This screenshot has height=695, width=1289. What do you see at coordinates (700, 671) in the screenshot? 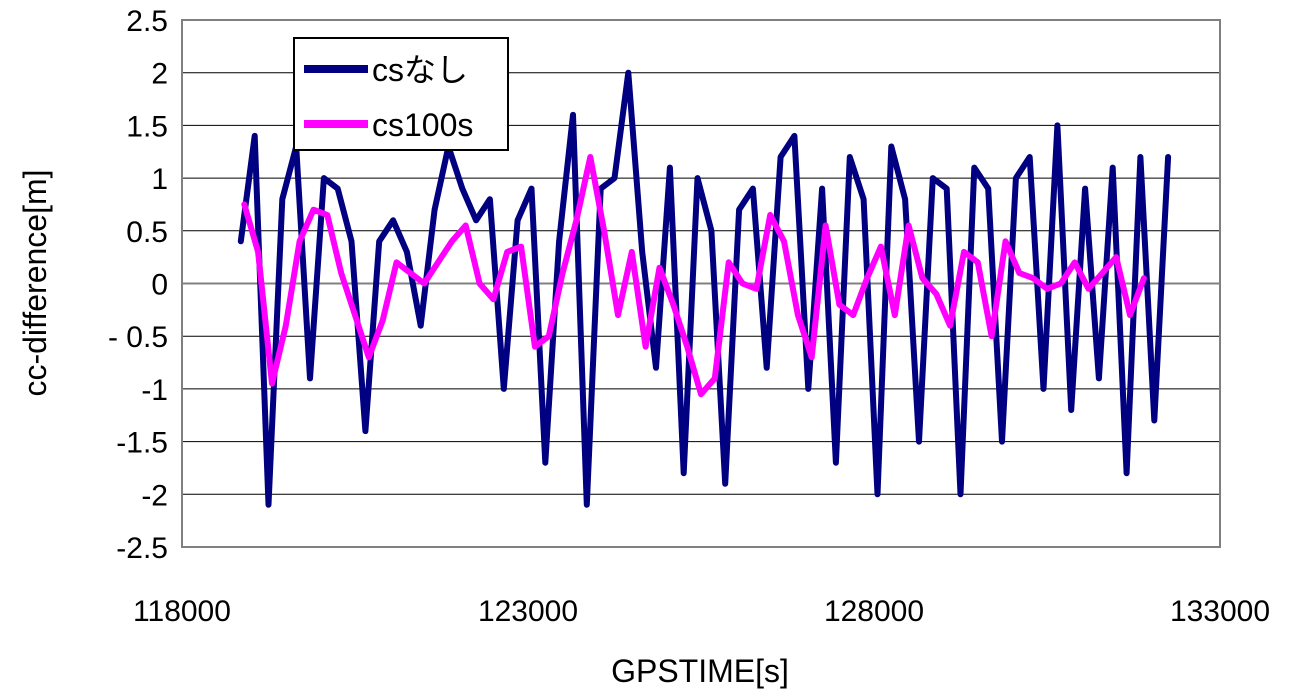
I see `x-axis-title: GPSTIME[s]` at bounding box center [700, 671].